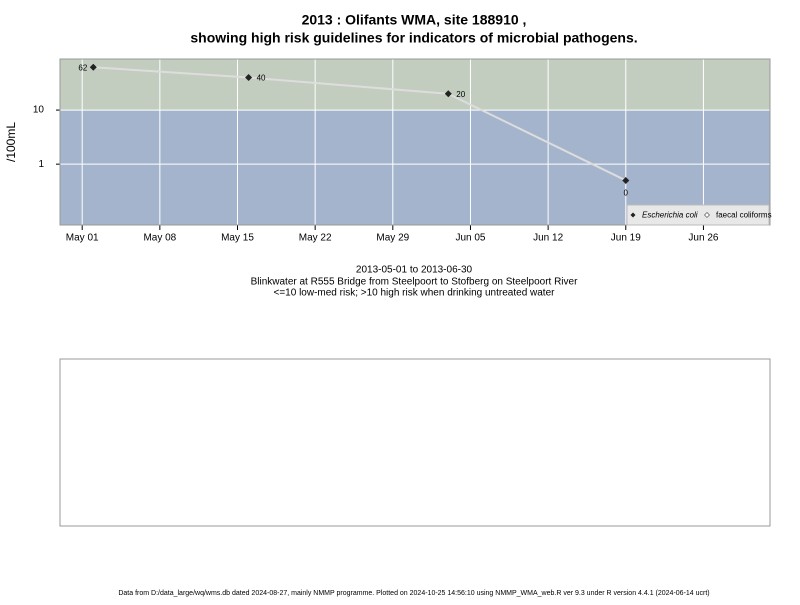  Describe the element at coordinates (626, 193) in the screenshot. I see `data-label: 0` at that location.